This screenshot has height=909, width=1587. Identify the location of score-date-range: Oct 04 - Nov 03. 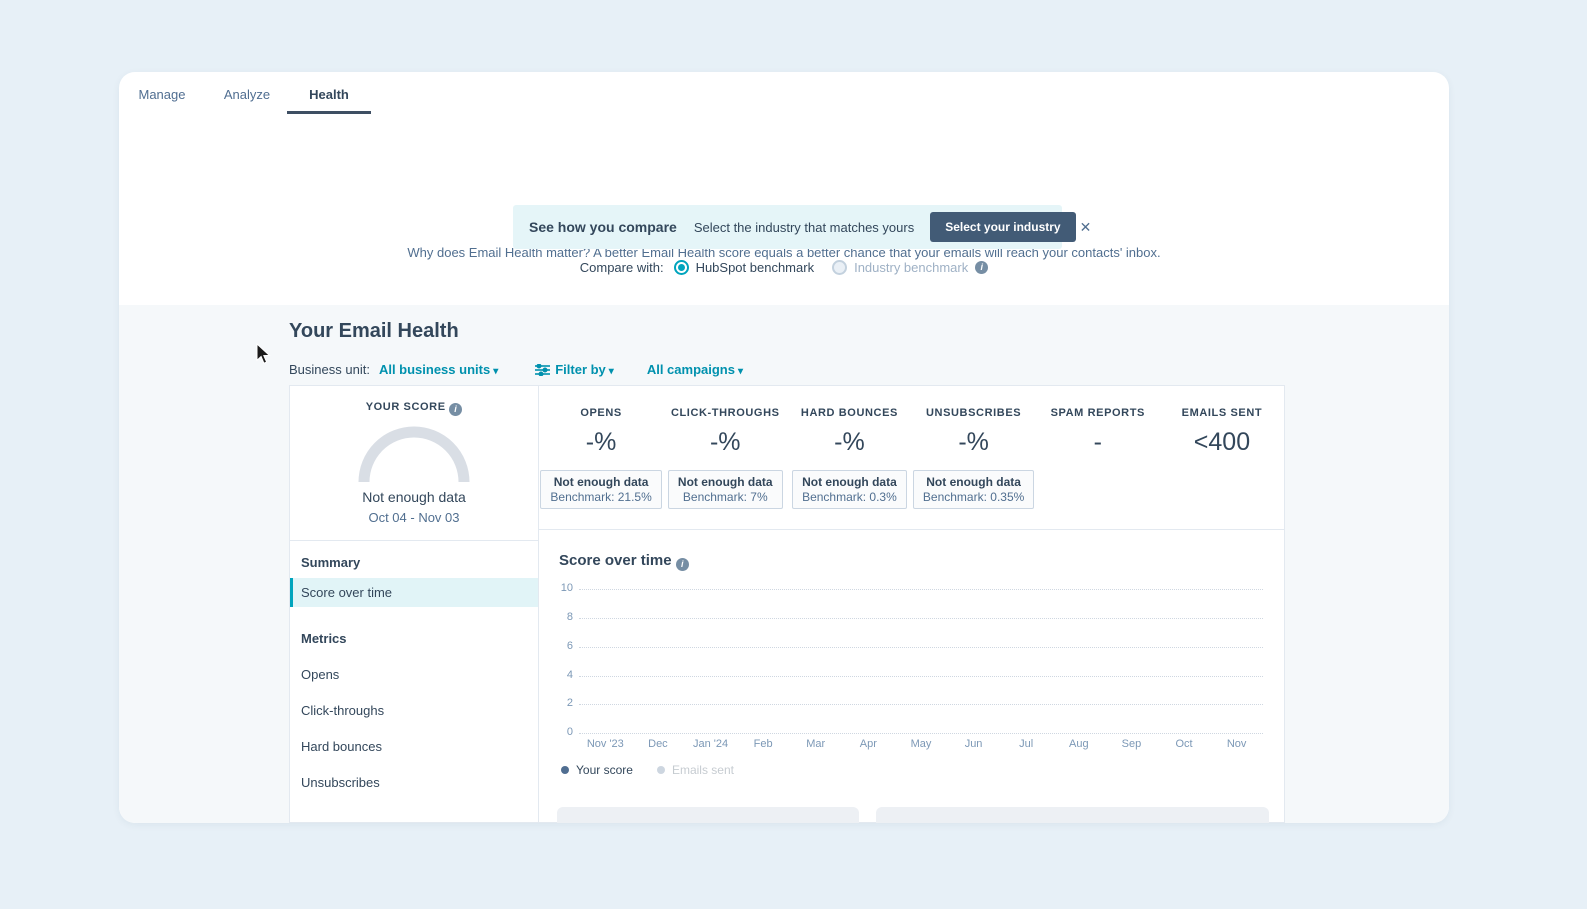
(414, 517).